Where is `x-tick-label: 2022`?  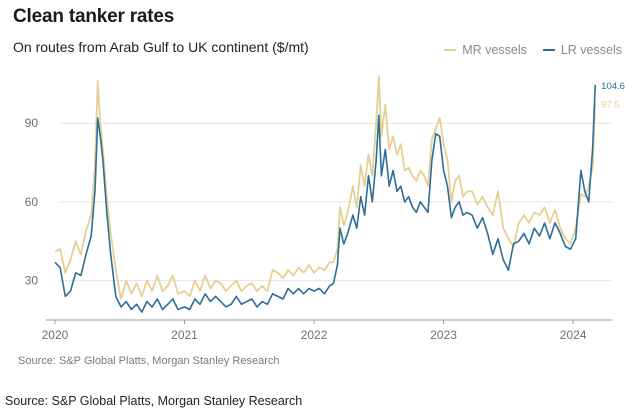 x-tick-label: 2022 is located at coordinates (314, 335).